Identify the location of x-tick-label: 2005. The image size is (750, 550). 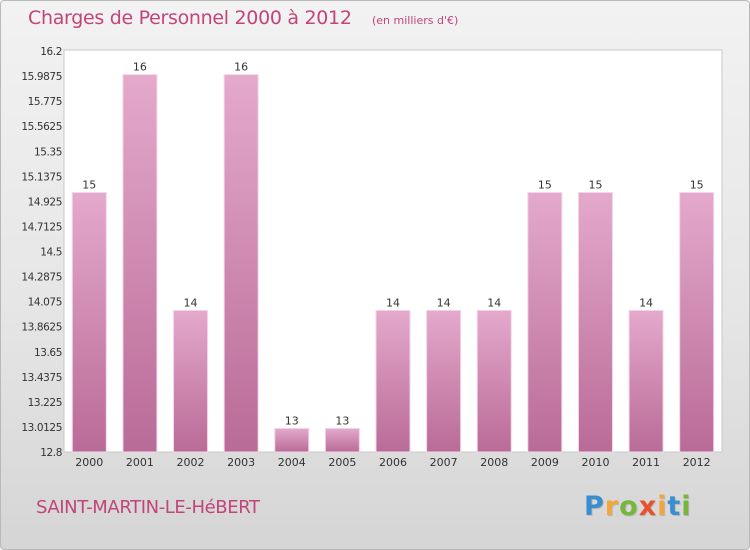
(342, 462).